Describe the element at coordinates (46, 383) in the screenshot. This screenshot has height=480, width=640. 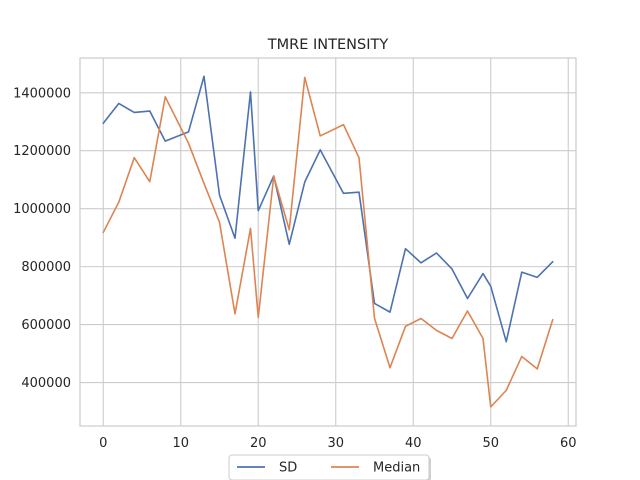
I see `y-tick-label: 400000` at that location.